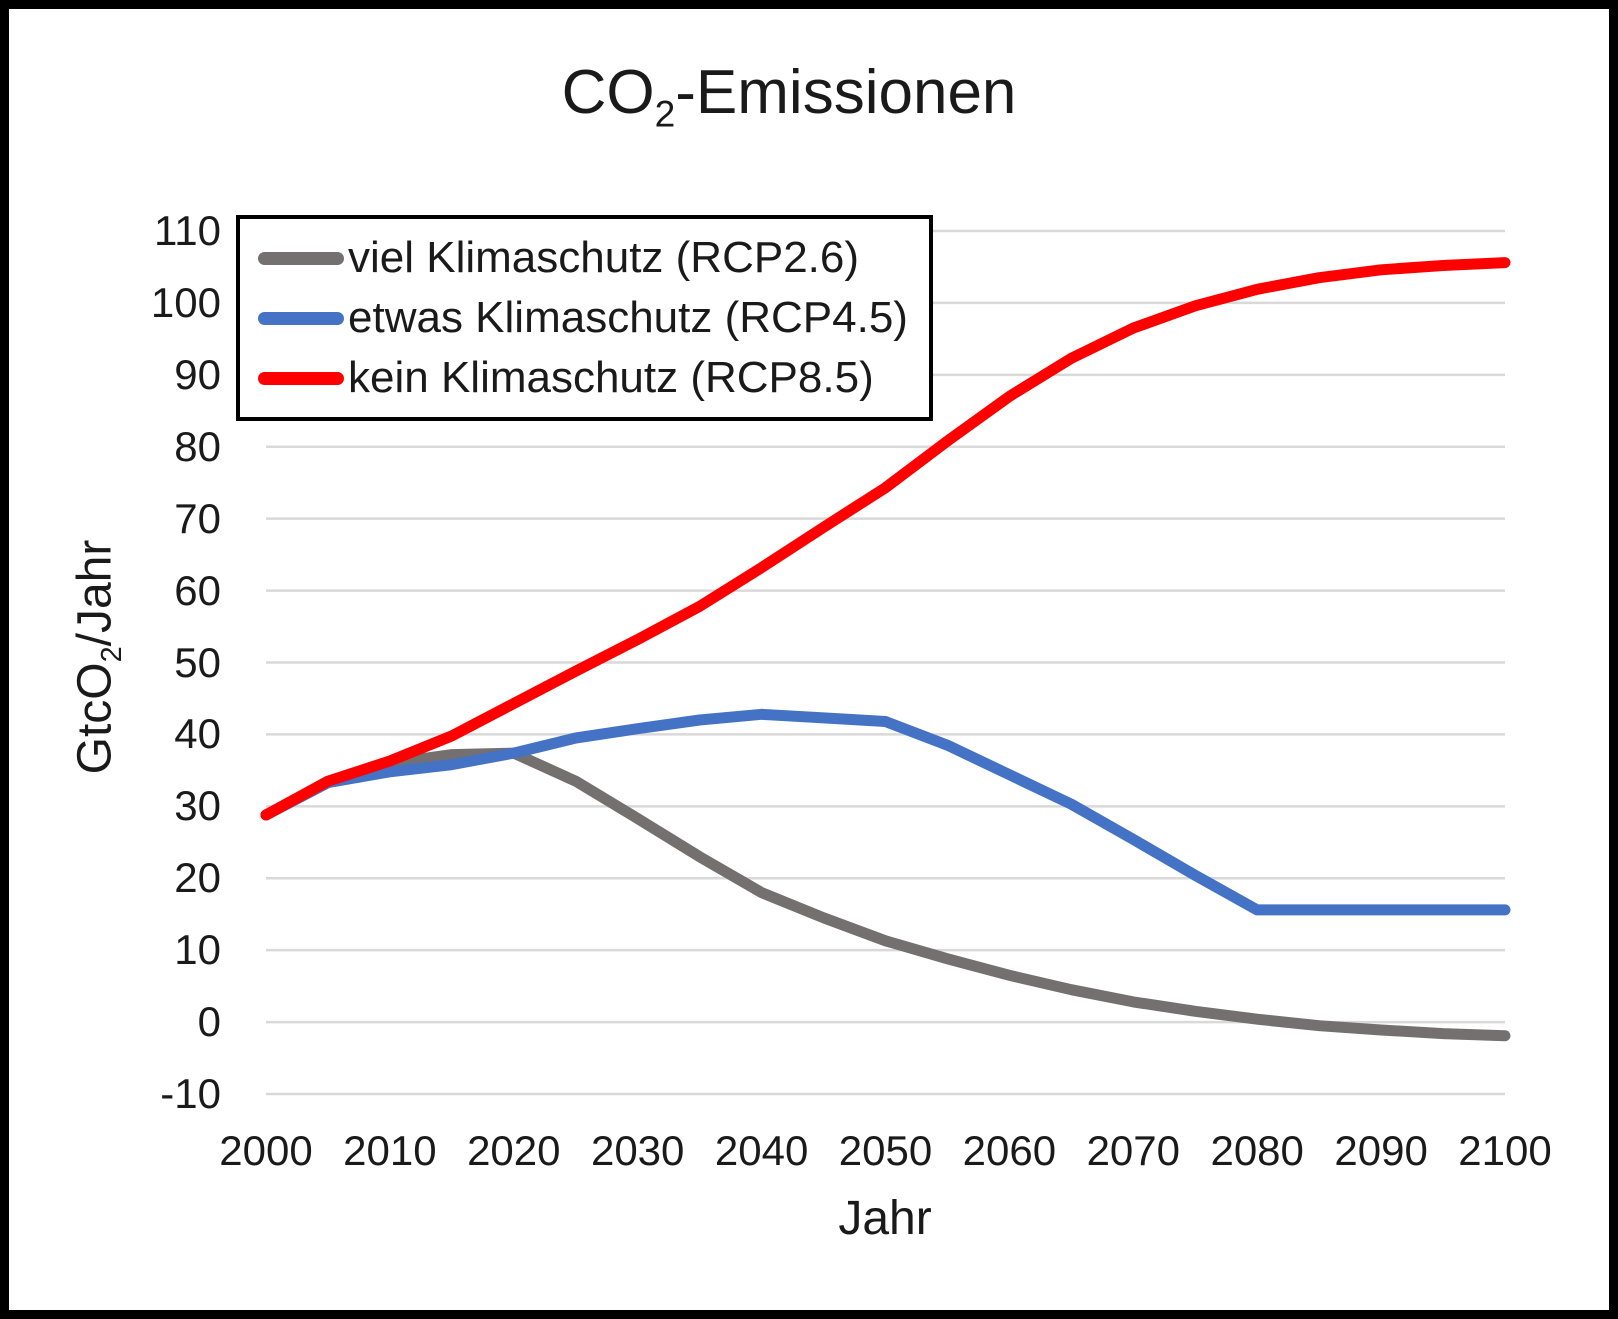 The image size is (1618, 1319). I want to click on legend-item-rcp26: viel Klimaschutz (RCP2.6), so click(593, 258).